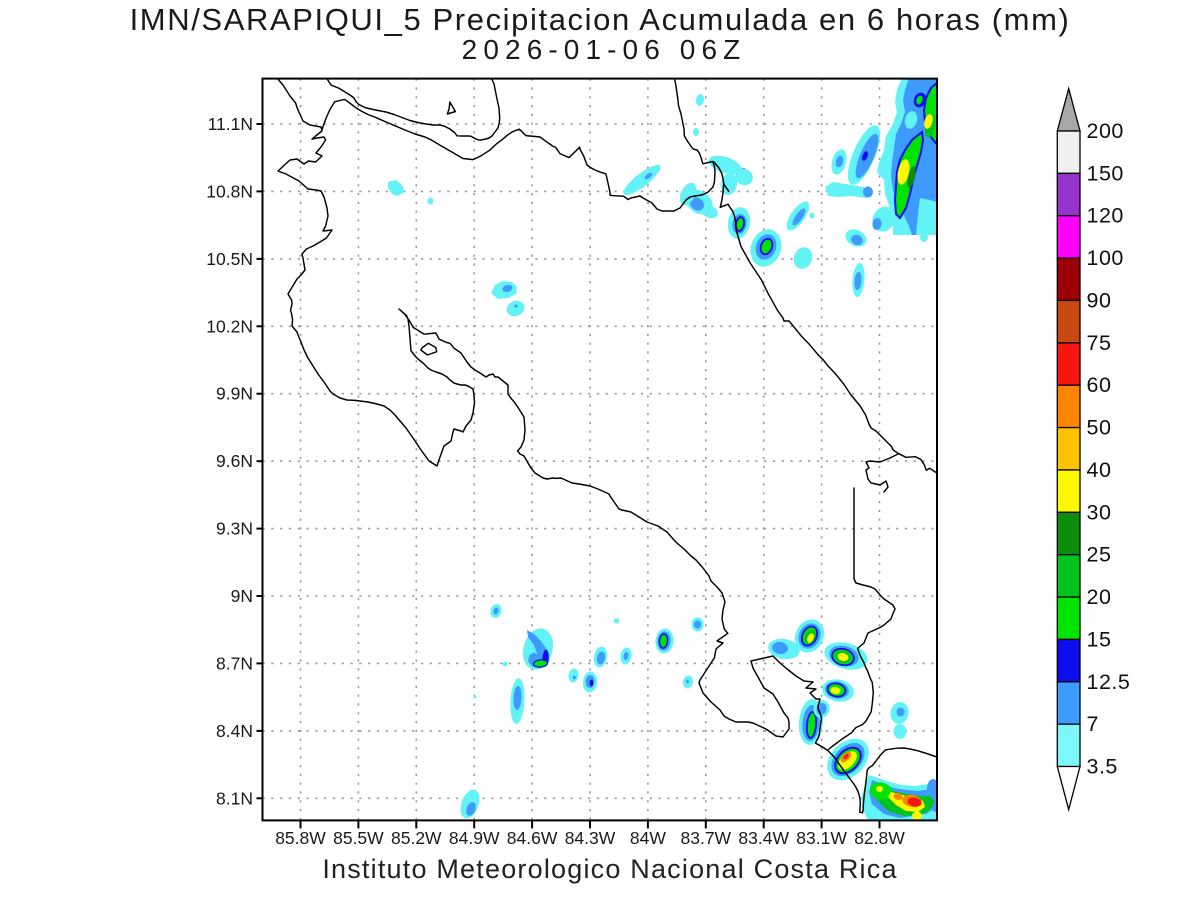  Describe the element at coordinates (474, 838) in the screenshot. I see `svg-text: 84.9W` at that location.